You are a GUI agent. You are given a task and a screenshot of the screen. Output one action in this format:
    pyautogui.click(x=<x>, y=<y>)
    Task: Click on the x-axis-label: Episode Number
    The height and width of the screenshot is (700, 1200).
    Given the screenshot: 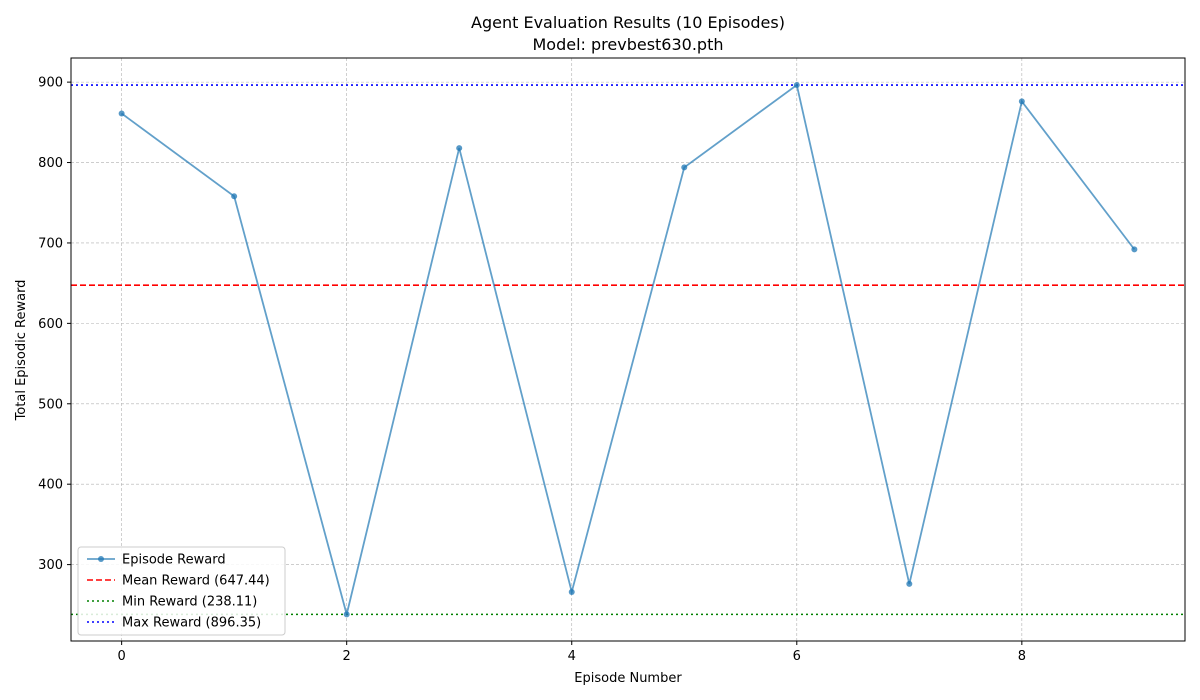 What is the action you would take?
    pyautogui.click(x=628, y=678)
    